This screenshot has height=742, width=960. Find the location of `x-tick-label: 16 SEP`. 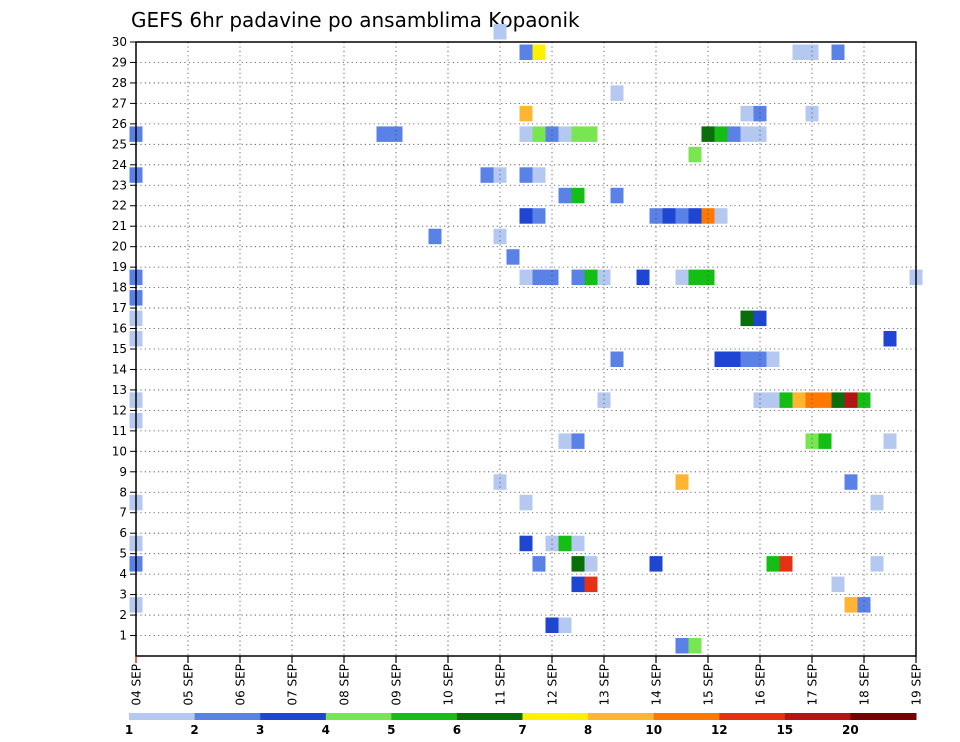

x-tick-label: 16 SEP is located at coordinates (761, 685).